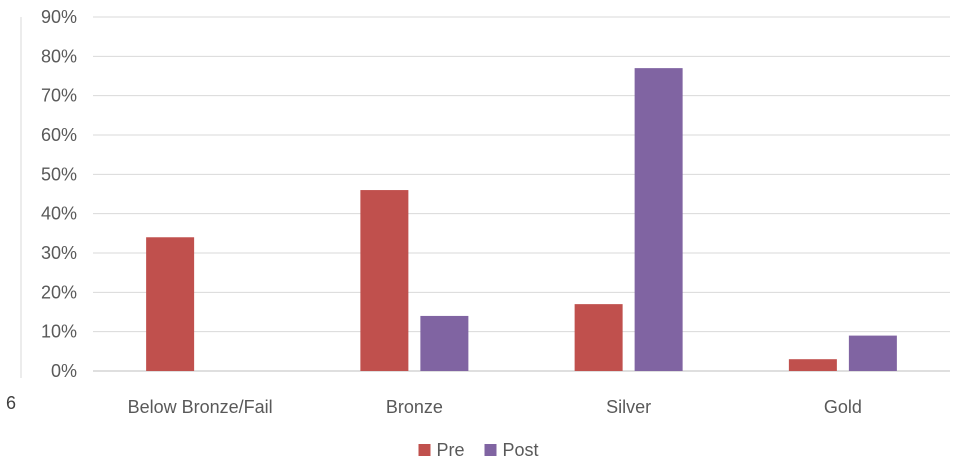 Image resolution: width=953 pixels, height=471 pixels. What do you see at coordinates (59, 17) in the screenshot?
I see `y-tick-label: 90%` at bounding box center [59, 17].